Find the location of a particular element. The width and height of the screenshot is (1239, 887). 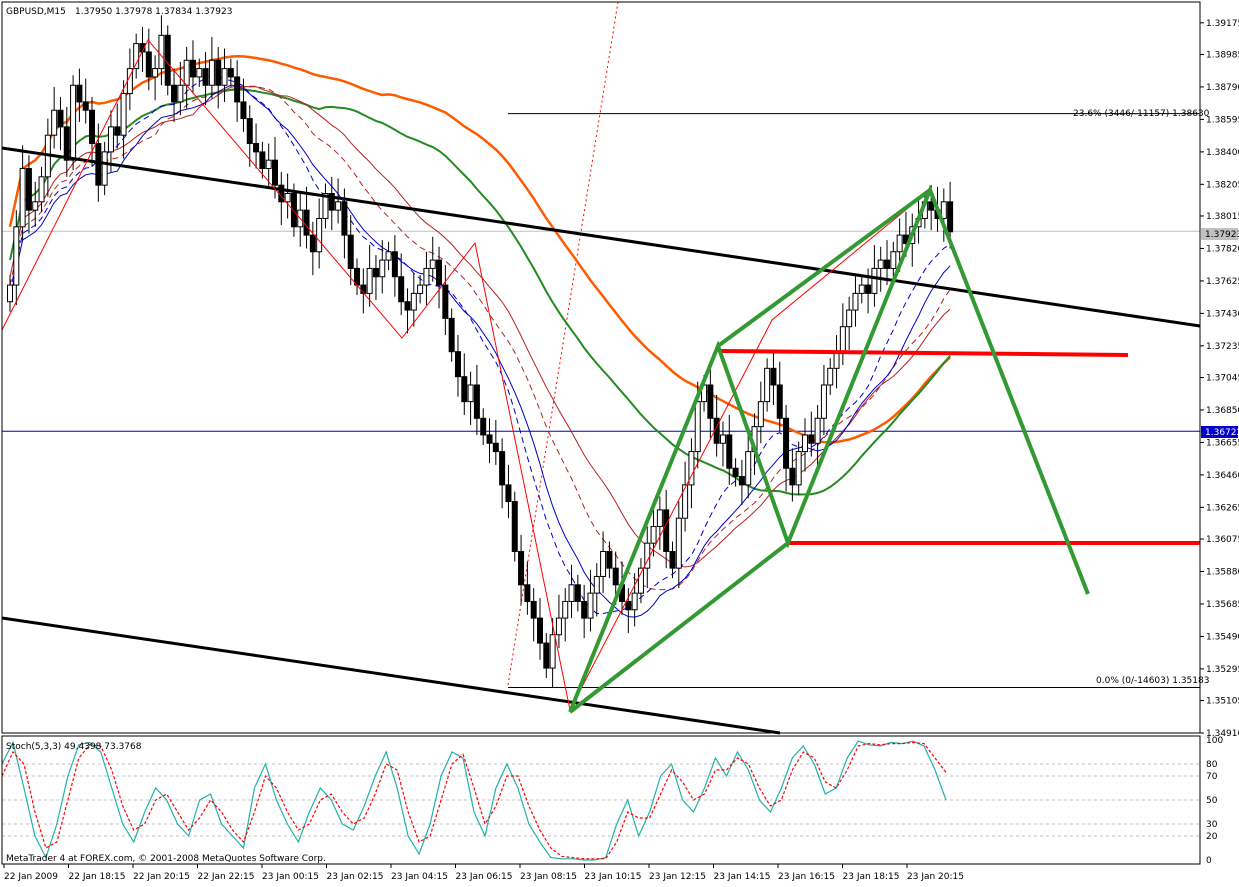

stoch-tick-label: 20 is located at coordinates (1212, 837).